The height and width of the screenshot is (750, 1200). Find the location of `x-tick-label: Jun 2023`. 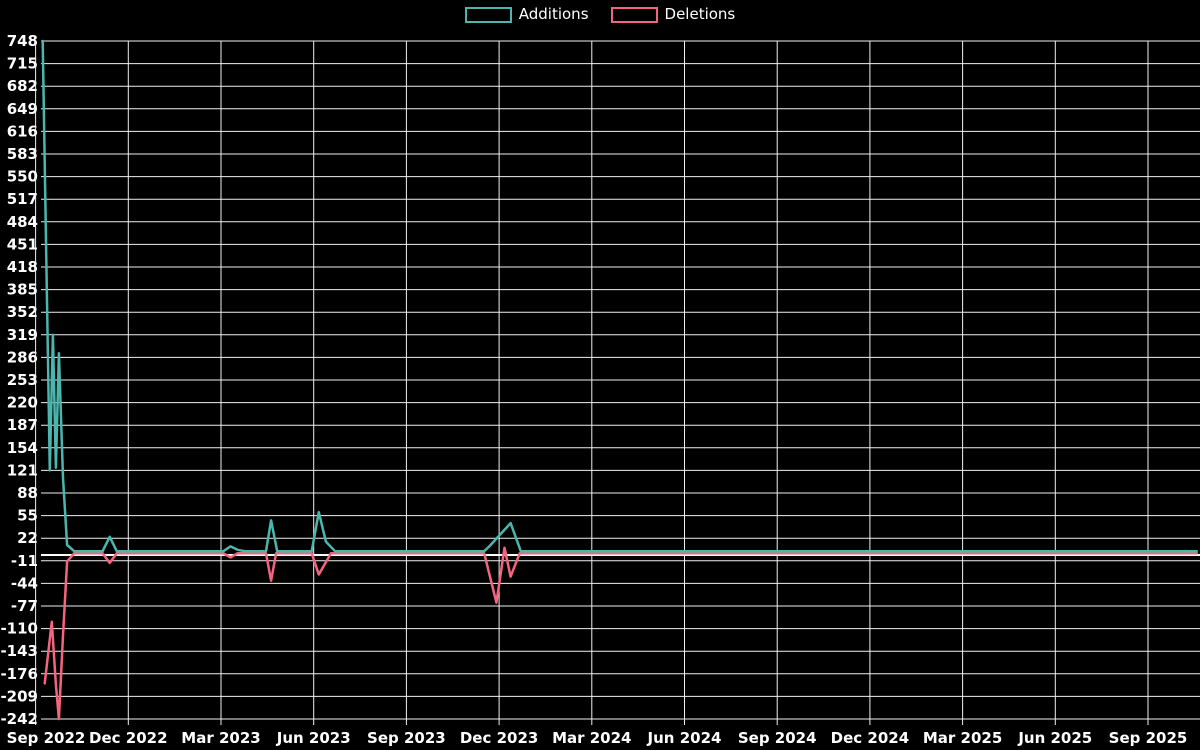

x-tick-label: Jun 2023 is located at coordinates (313, 738).